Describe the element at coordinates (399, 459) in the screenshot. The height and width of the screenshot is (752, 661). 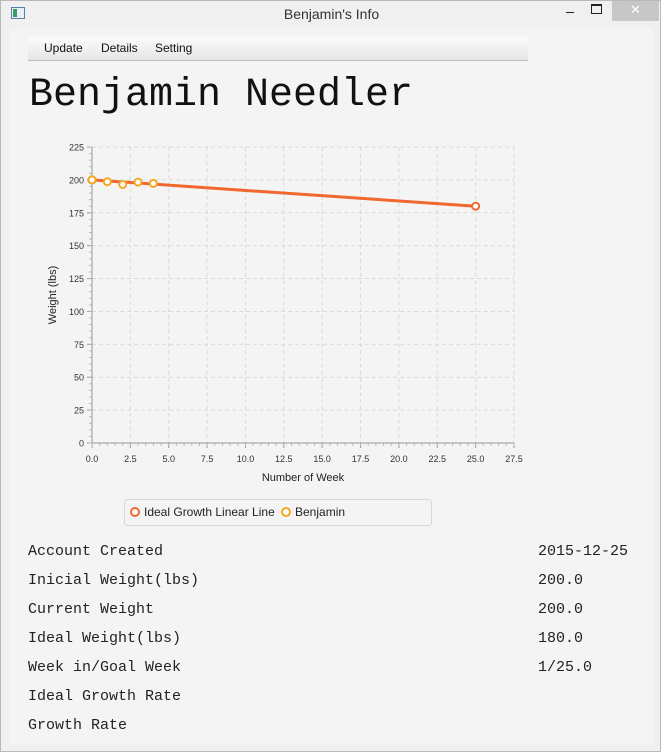
I see `x-tick-label: 20.0` at that location.